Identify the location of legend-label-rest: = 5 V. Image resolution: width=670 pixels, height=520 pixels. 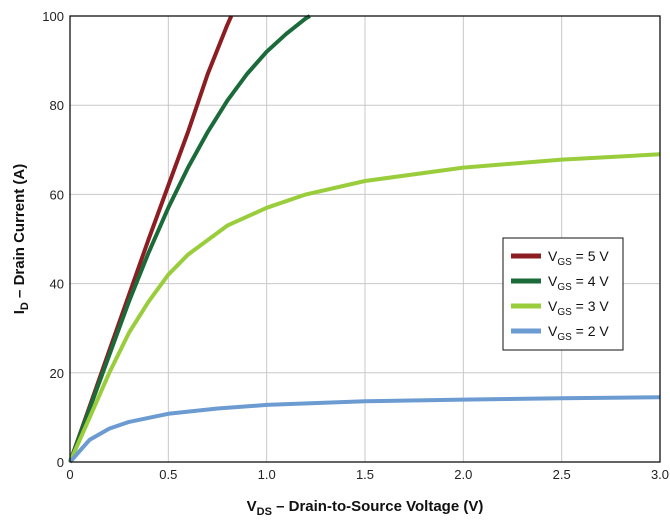
(591, 256).